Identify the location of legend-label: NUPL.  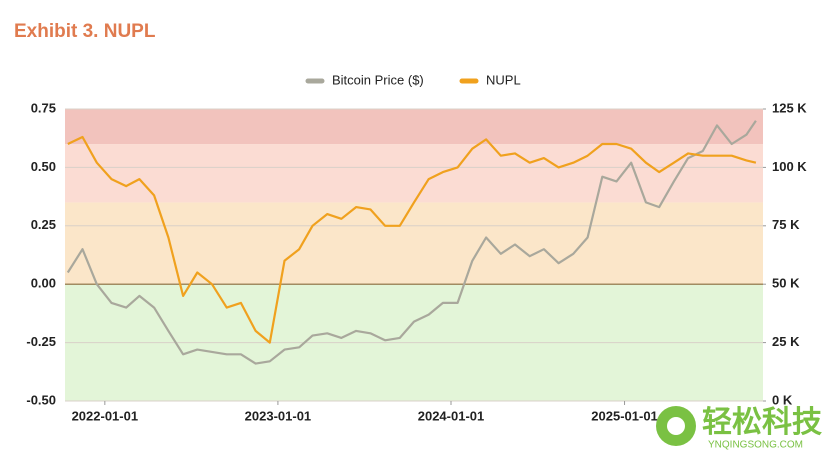
(503, 79).